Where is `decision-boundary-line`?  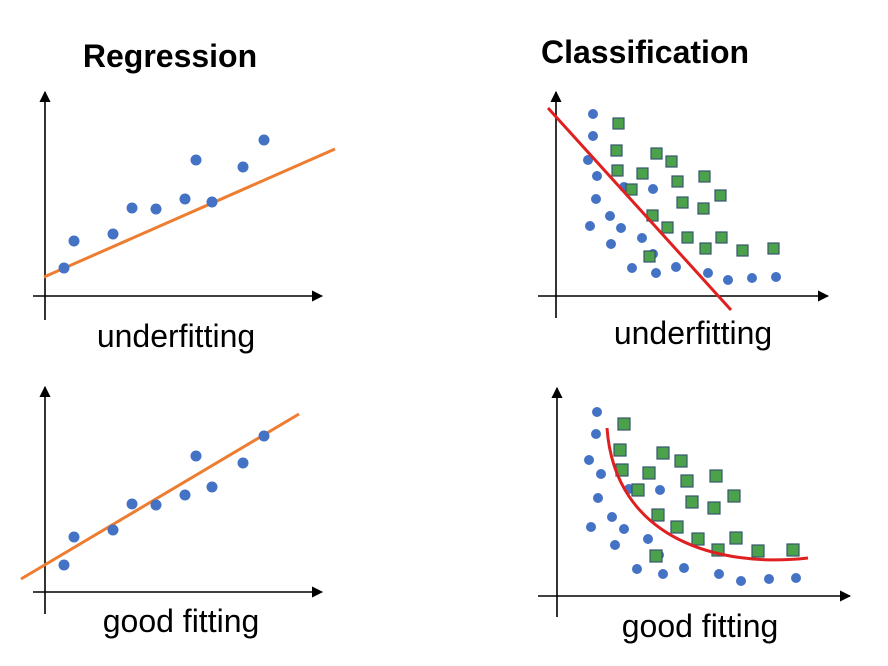 decision-boundary-line is located at coordinates (639, 209).